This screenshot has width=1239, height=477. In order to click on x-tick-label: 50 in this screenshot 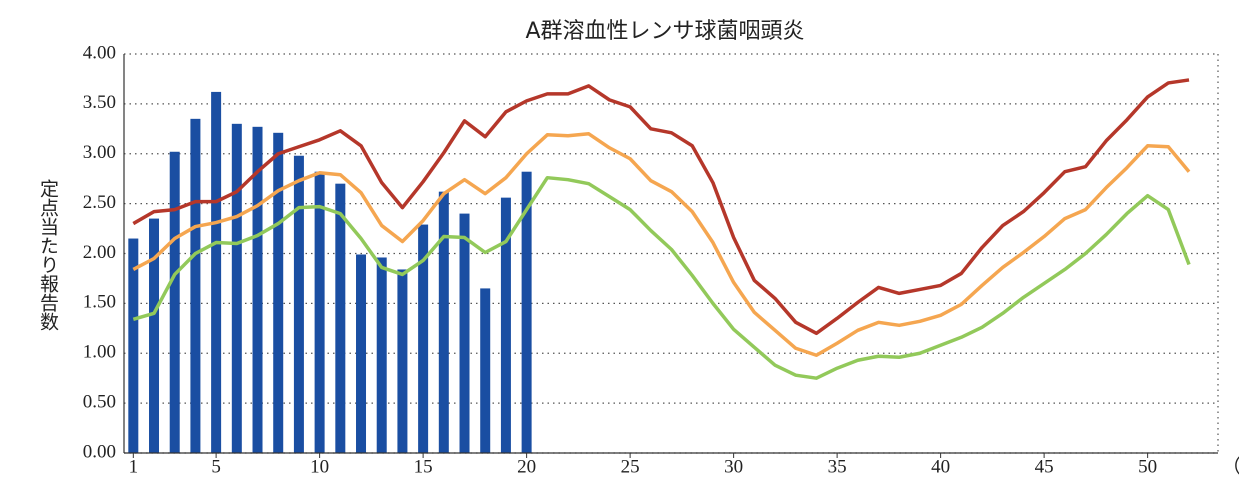, I will do `click(1147, 466)`.